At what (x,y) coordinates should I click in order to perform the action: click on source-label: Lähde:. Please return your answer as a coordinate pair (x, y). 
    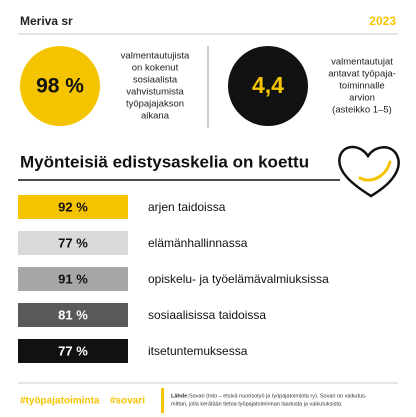
    Looking at the image, I should click on (180, 396).